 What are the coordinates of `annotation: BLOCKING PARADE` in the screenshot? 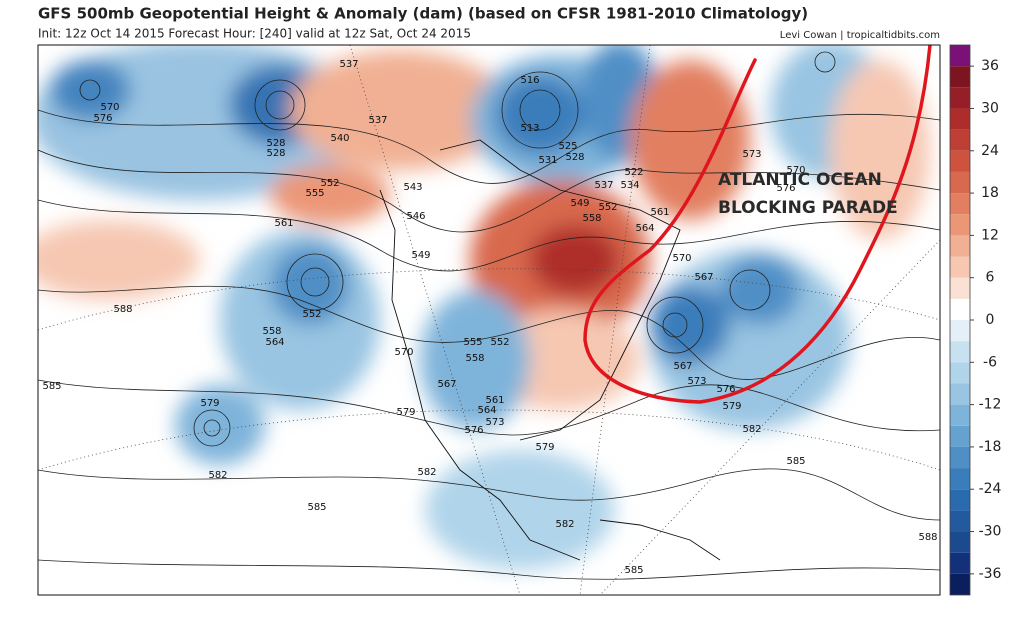 It's located at (808, 208).